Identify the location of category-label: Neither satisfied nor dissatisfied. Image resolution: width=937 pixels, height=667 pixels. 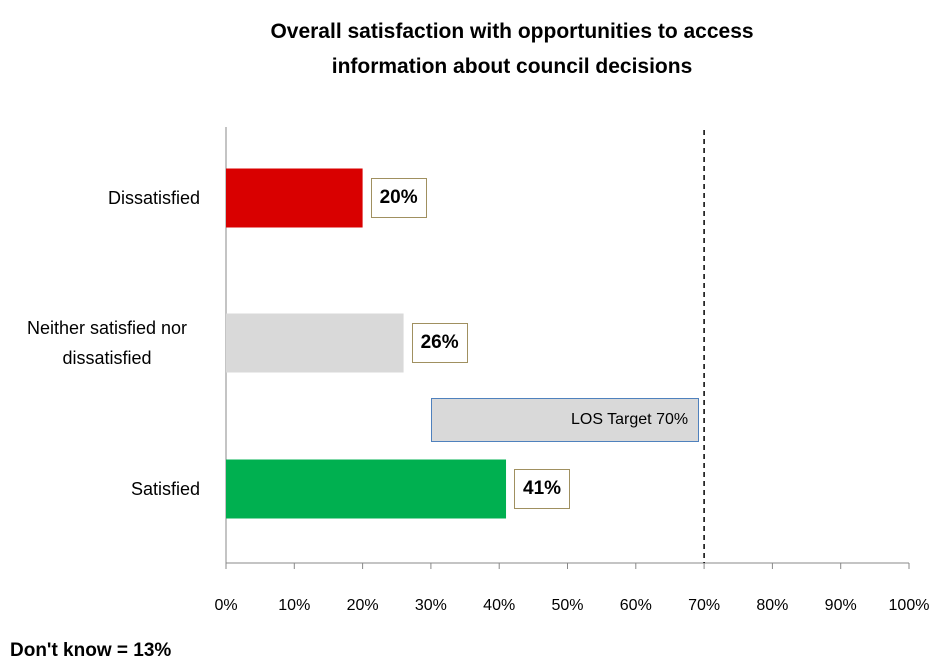
(107, 343).